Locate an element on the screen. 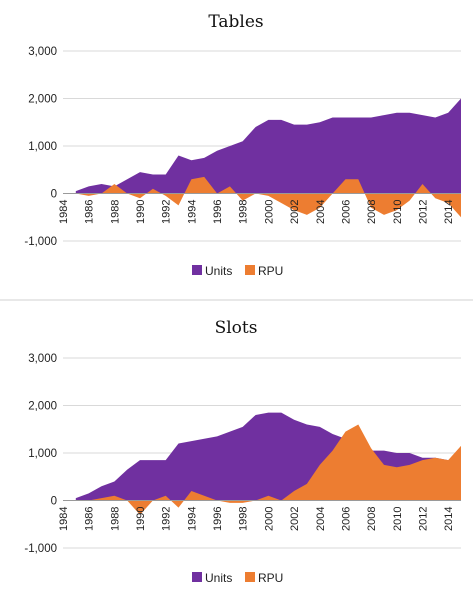  chart-title: Slots is located at coordinates (236, 328).